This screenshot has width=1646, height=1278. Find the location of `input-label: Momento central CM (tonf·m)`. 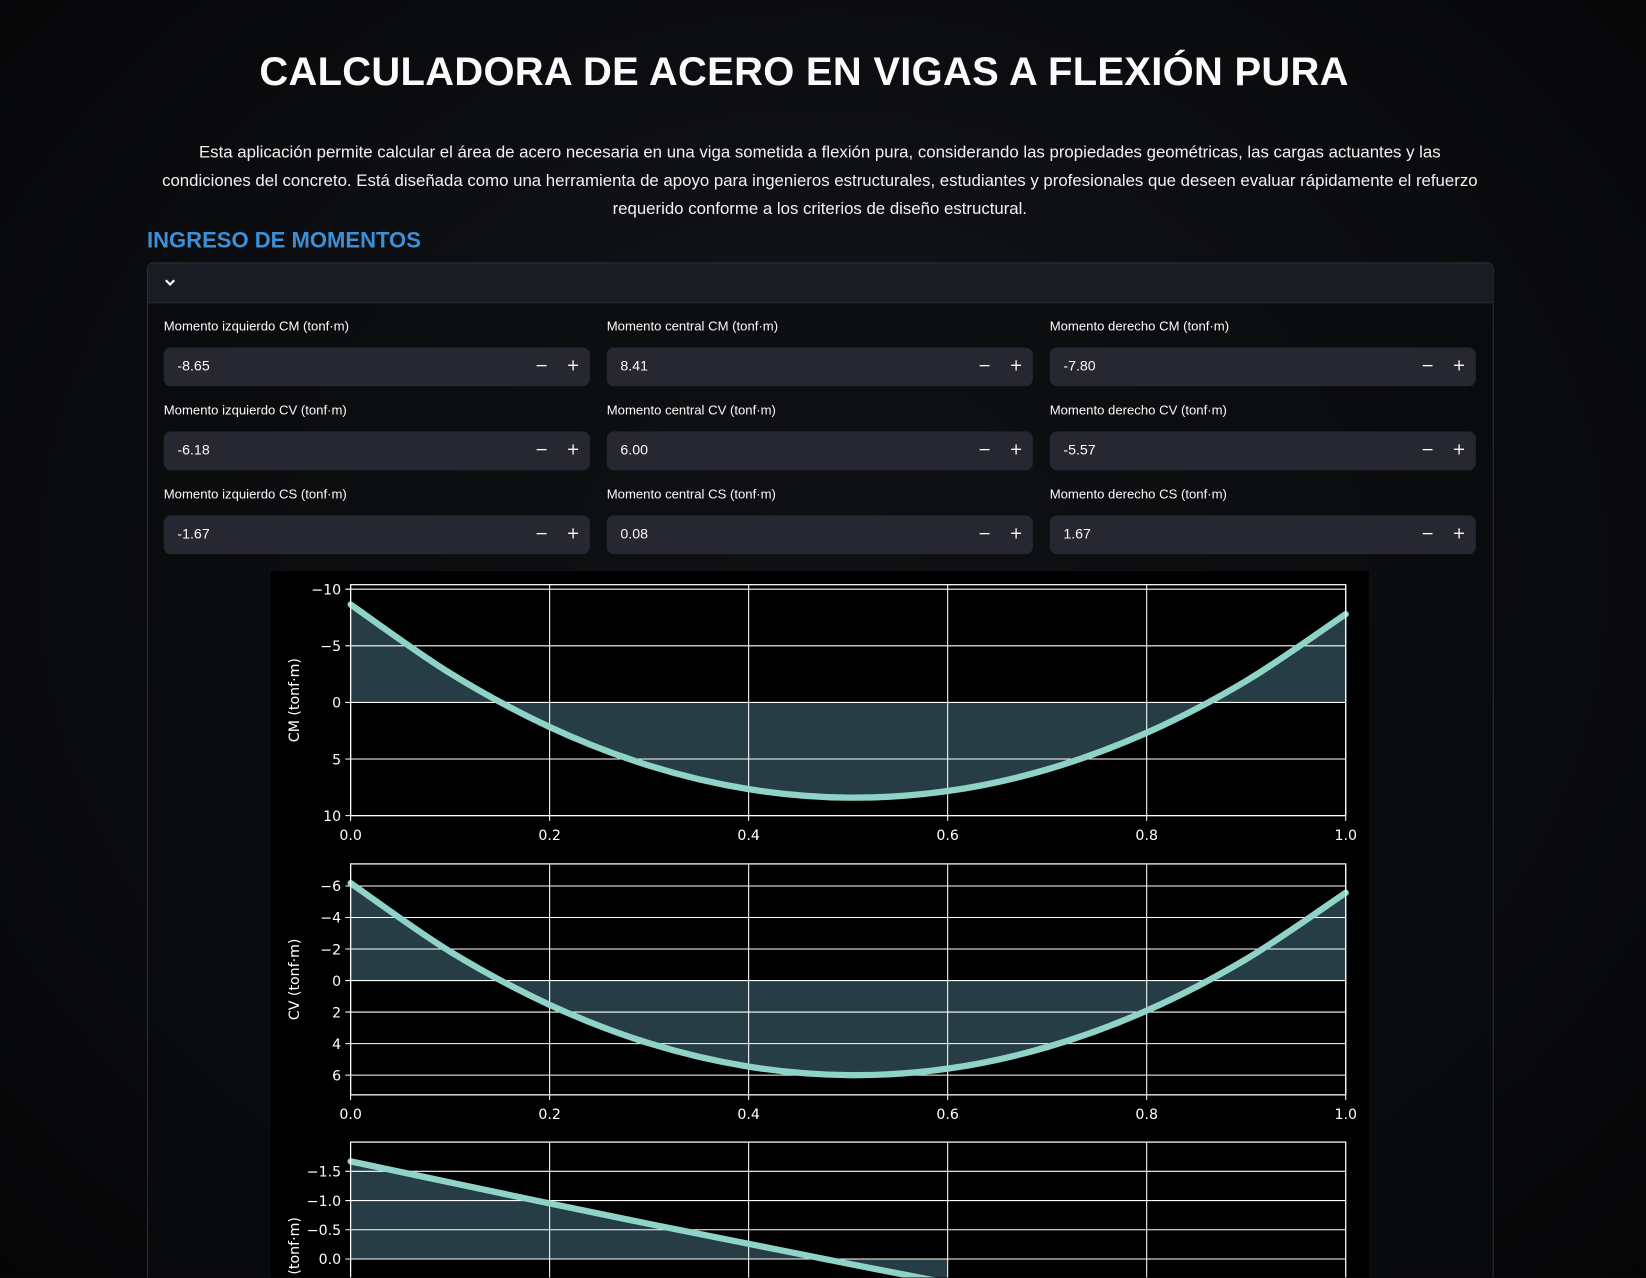

input-label: Momento central CM (tonf·m) is located at coordinates (692, 326).